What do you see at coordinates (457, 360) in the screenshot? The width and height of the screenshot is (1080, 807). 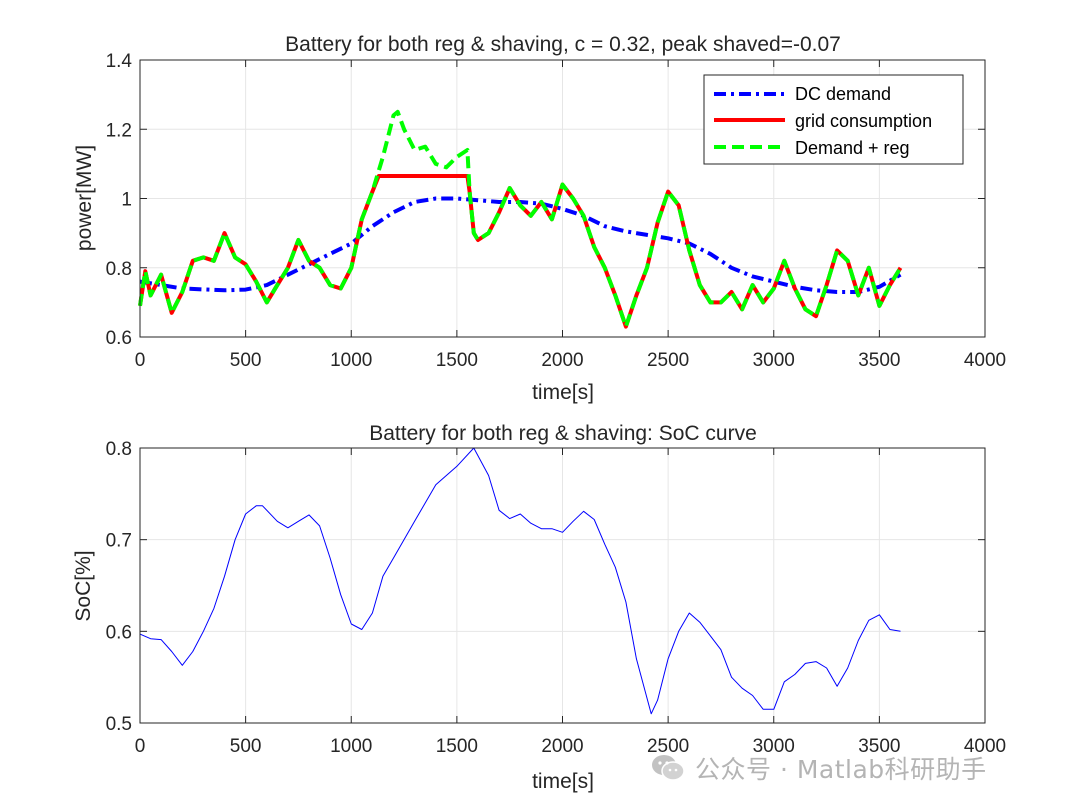 I see `power-x-tick-label: 1500` at bounding box center [457, 360].